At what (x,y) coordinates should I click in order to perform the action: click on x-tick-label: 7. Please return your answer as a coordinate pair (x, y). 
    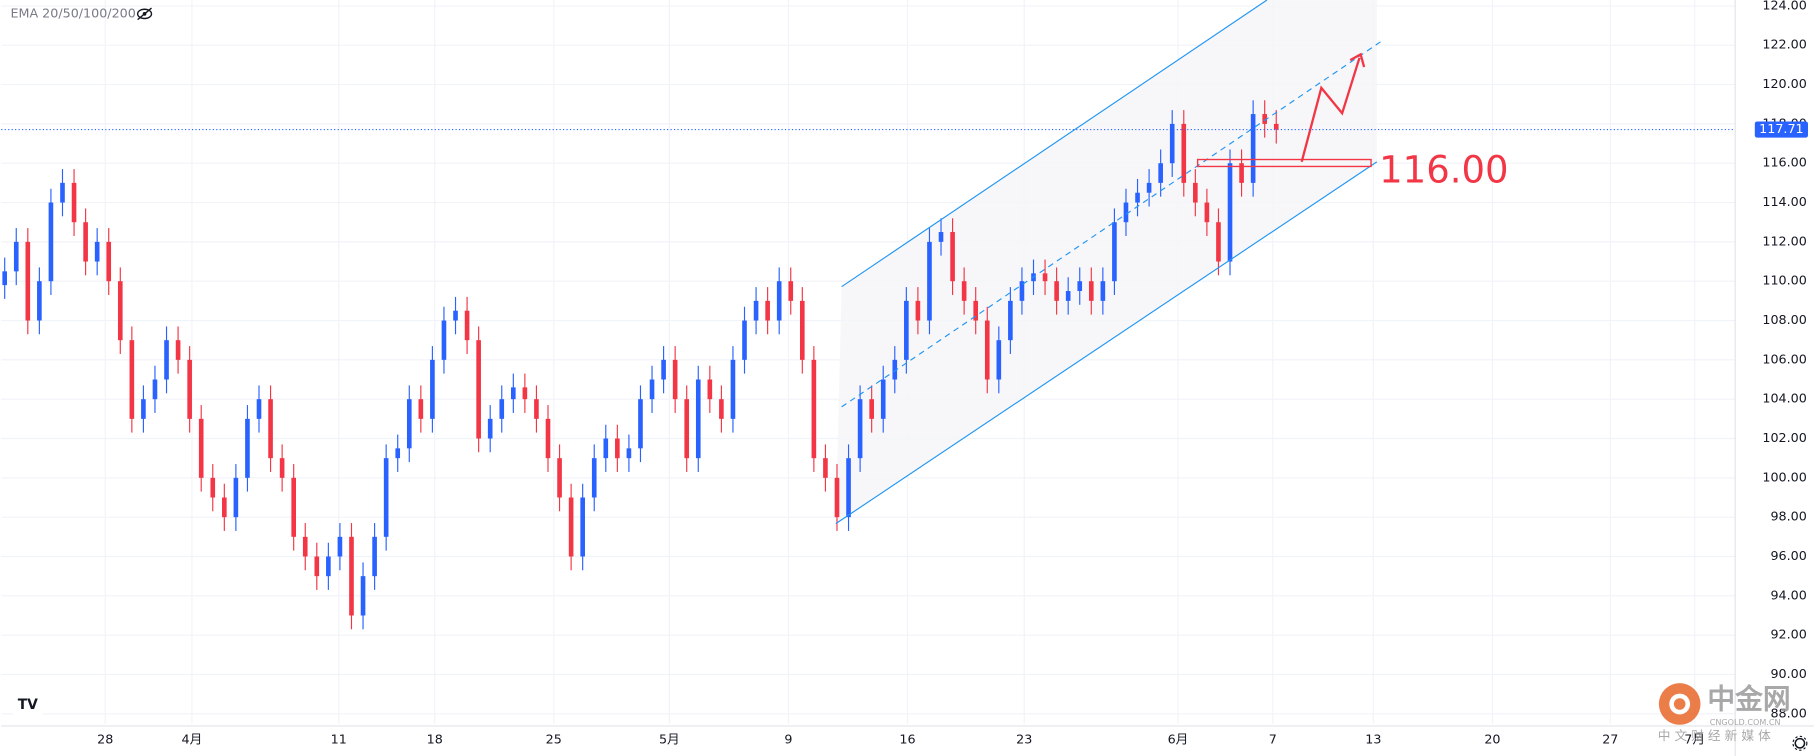
    Looking at the image, I should click on (1273, 738).